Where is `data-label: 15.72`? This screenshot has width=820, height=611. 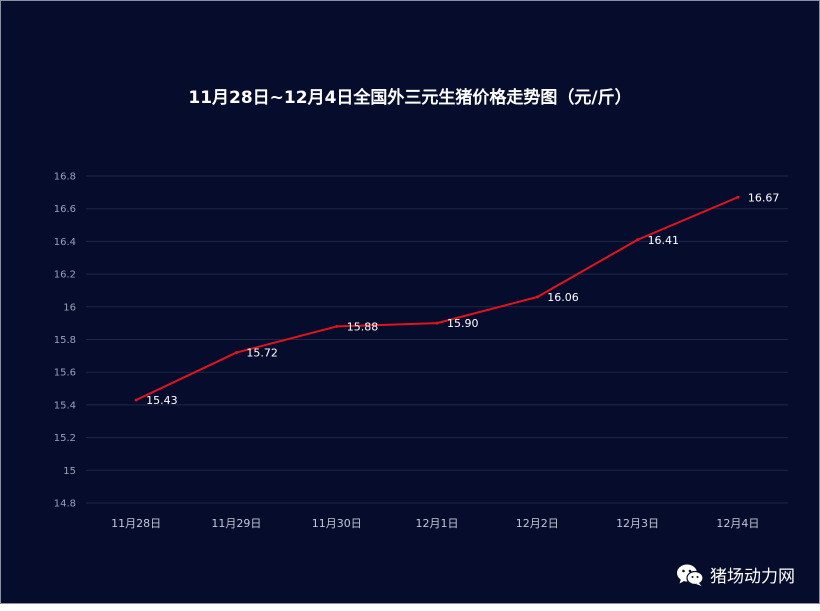
data-label: 15.72 is located at coordinates (262, 353).